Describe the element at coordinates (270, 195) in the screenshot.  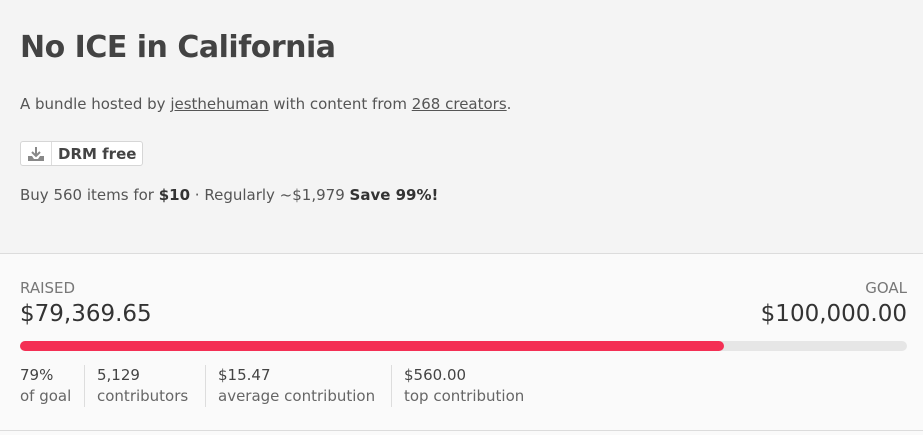
I see `offer-text: · Regularly ~$1,979` at that location.